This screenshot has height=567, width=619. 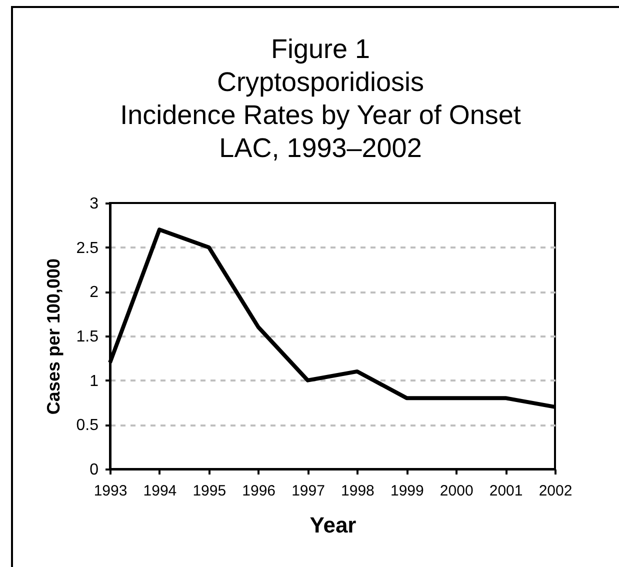 I want to click on y-tick-label: 1.5, so click(x=87, y=337).